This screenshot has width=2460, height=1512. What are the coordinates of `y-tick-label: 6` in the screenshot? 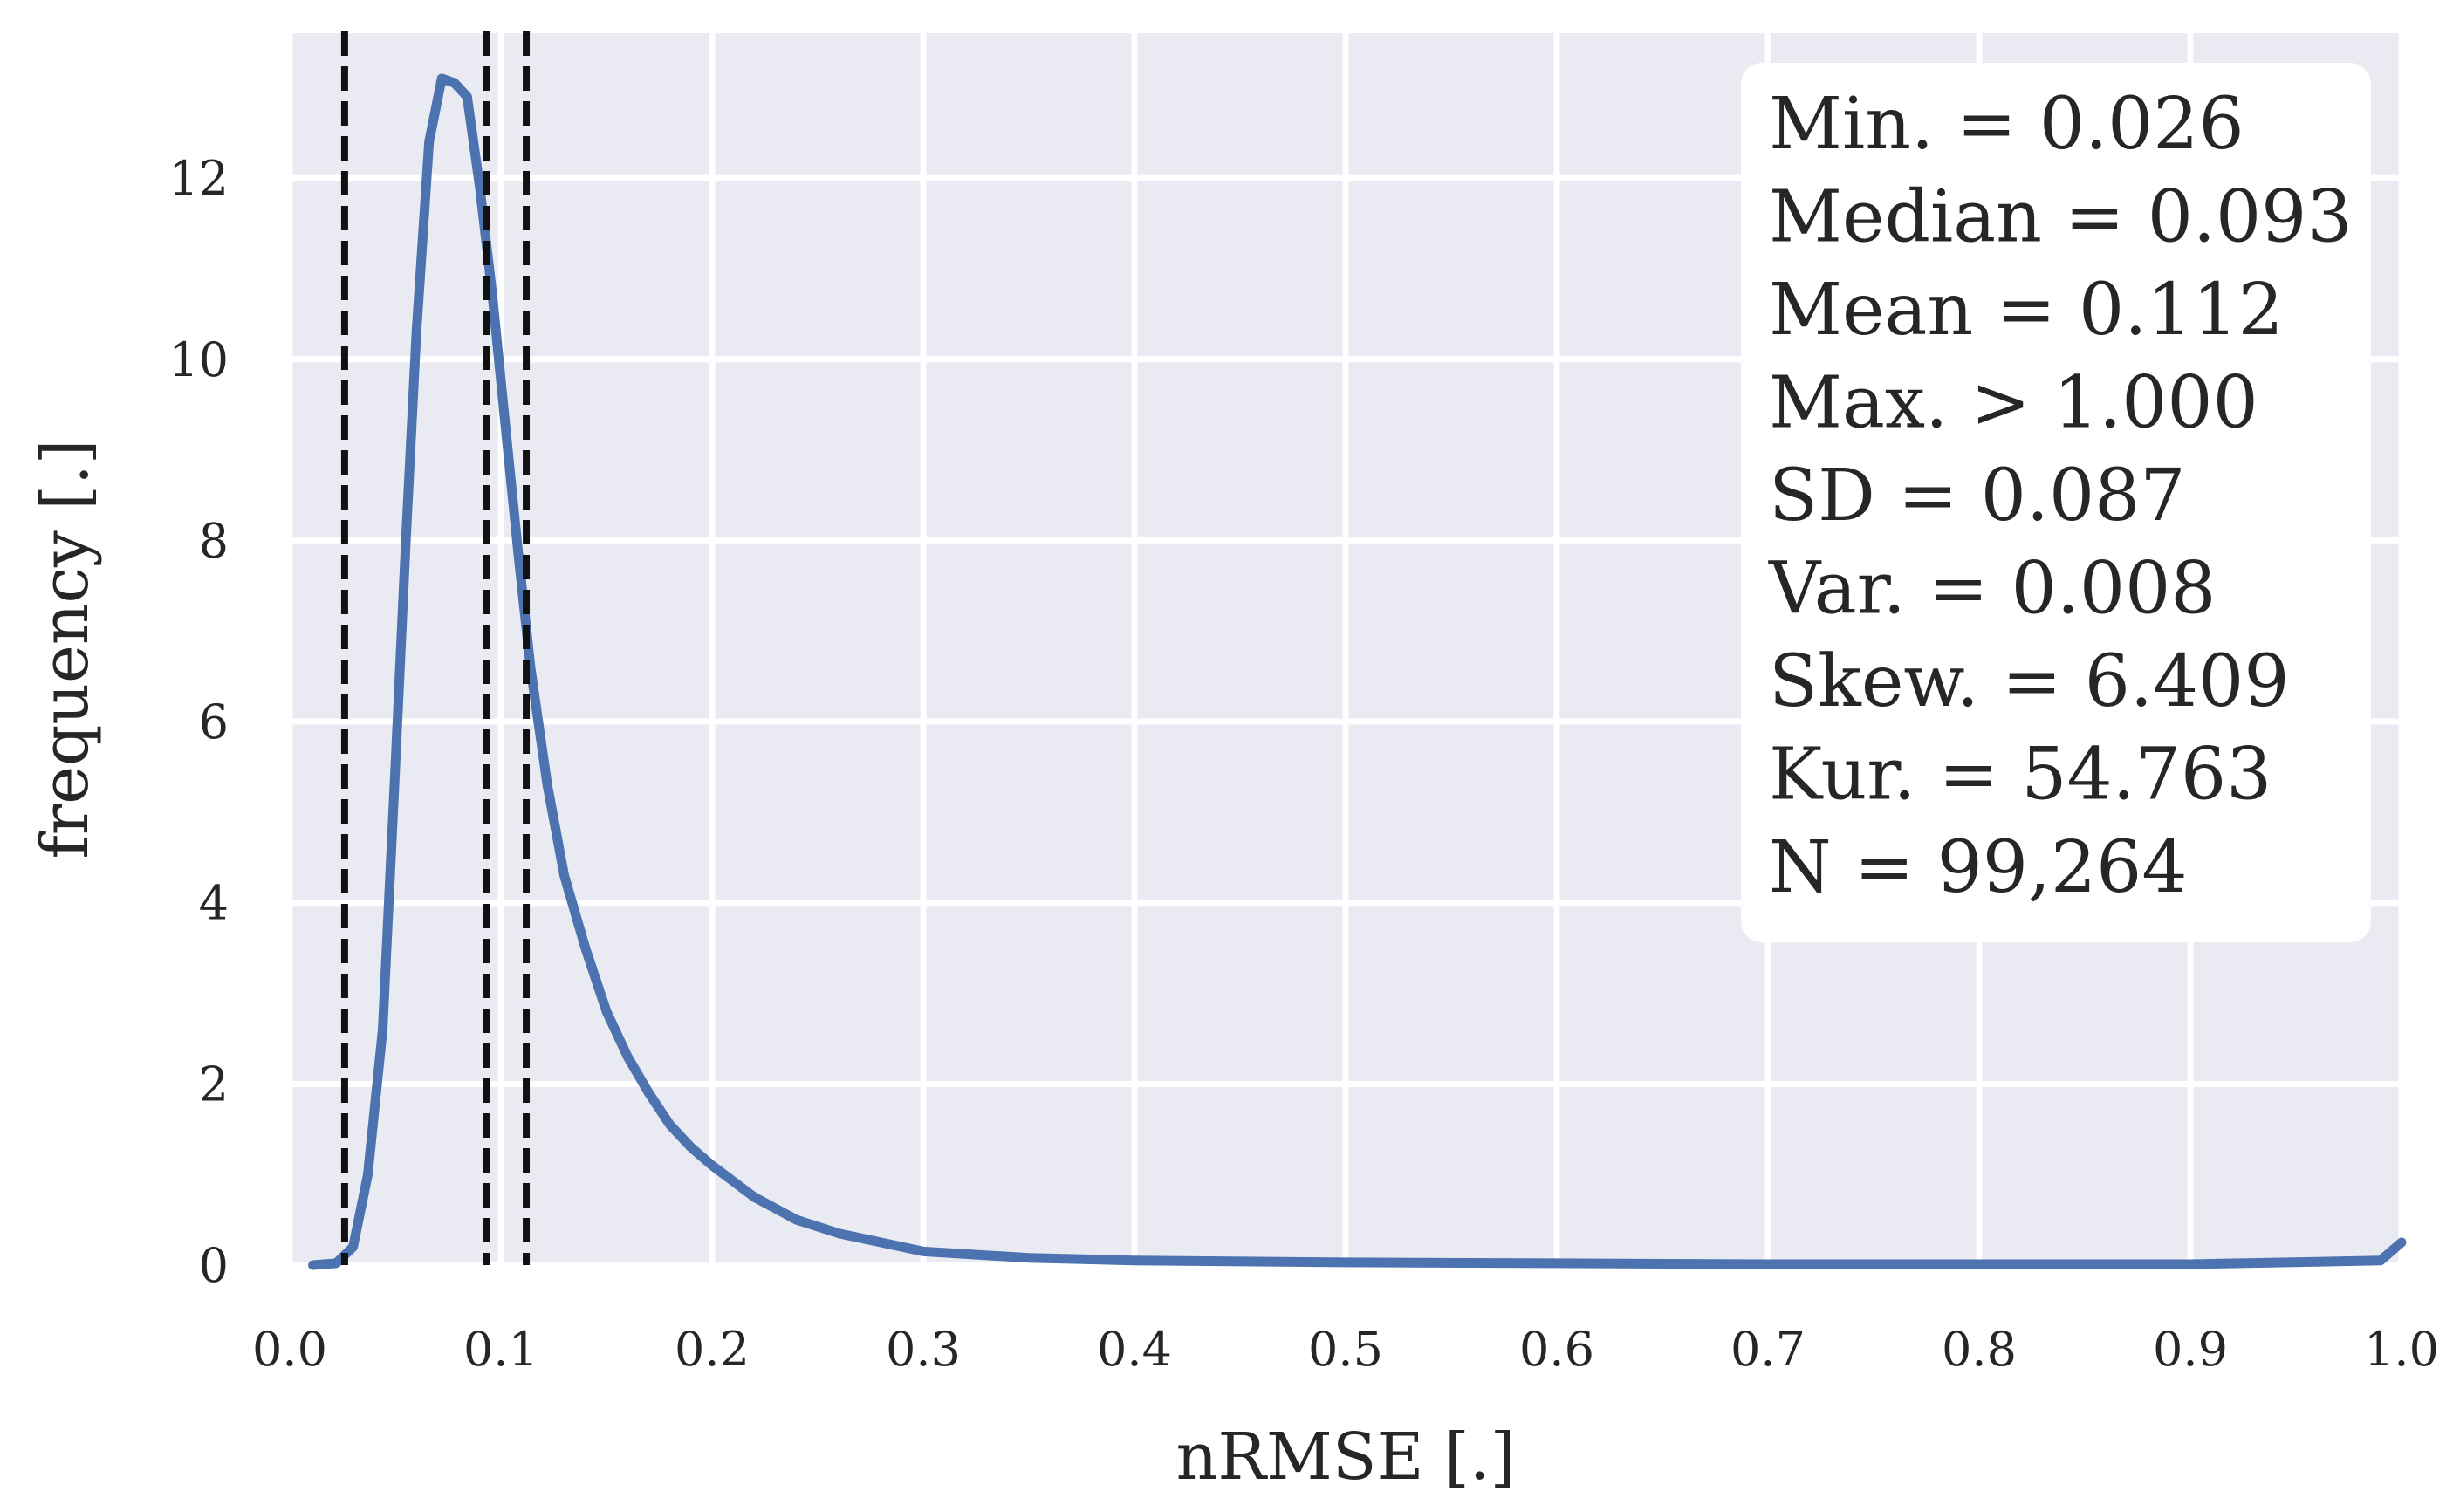 It's located at (214, 722).